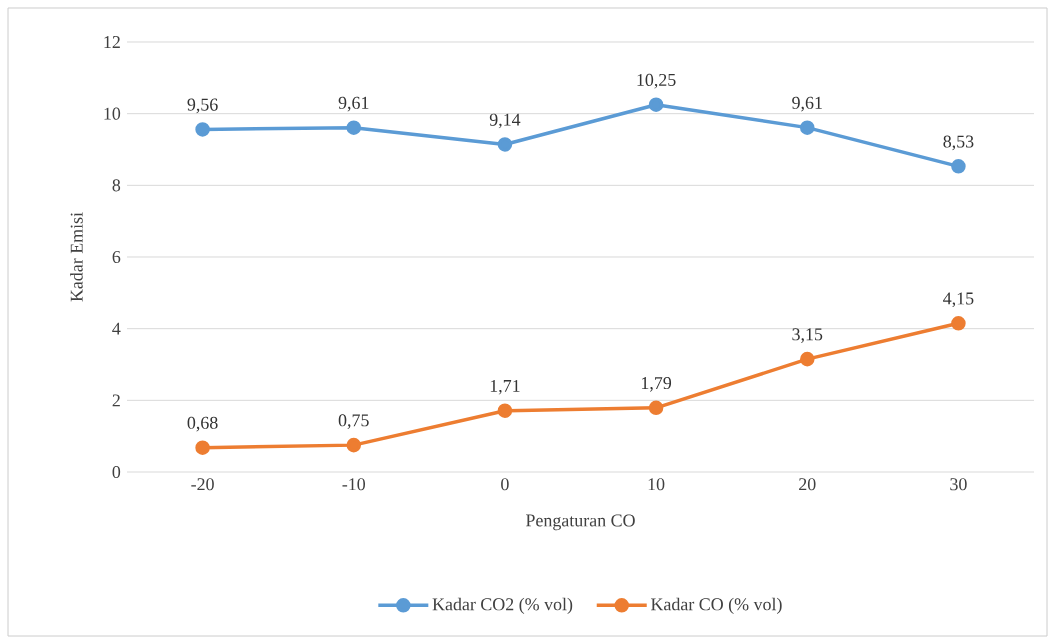 The image size is (1055, 639). Describe the element at coordinates (505, 387) in the screenshot. I see `data-label: 1,71` at that location.